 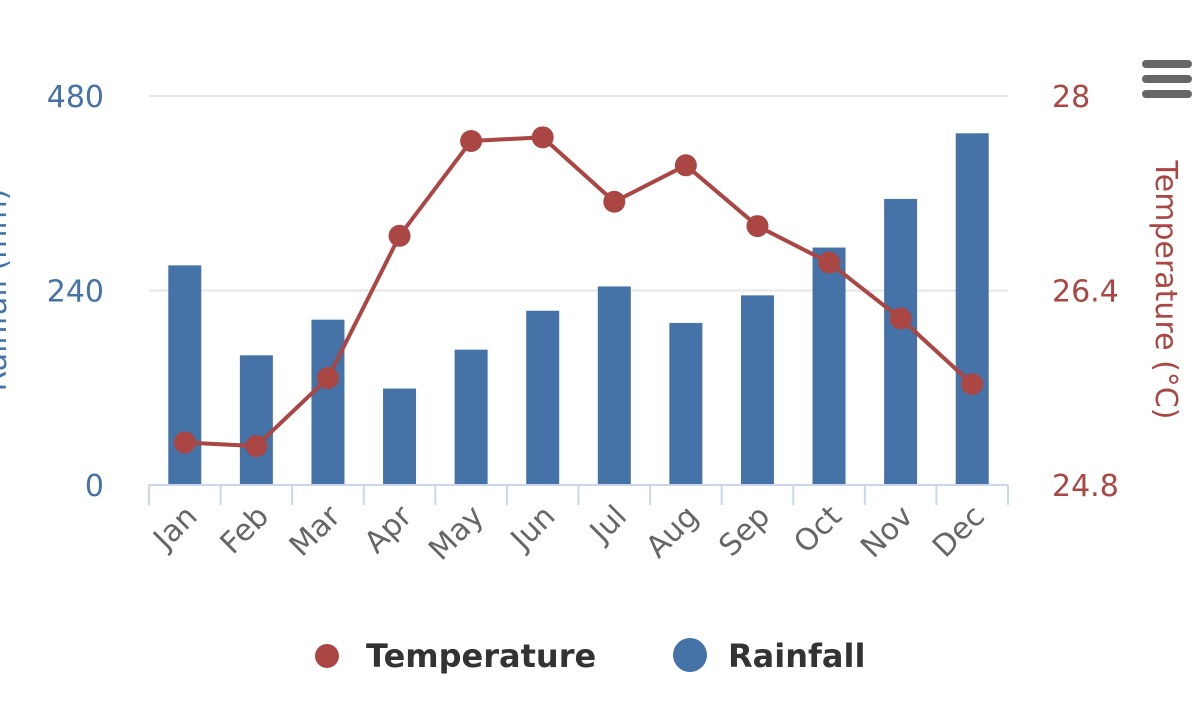 What do you see at coordinates (1071, 97) in the screenshot?
I see `right-tick-label: 28` at bounding box center [1071, 97].